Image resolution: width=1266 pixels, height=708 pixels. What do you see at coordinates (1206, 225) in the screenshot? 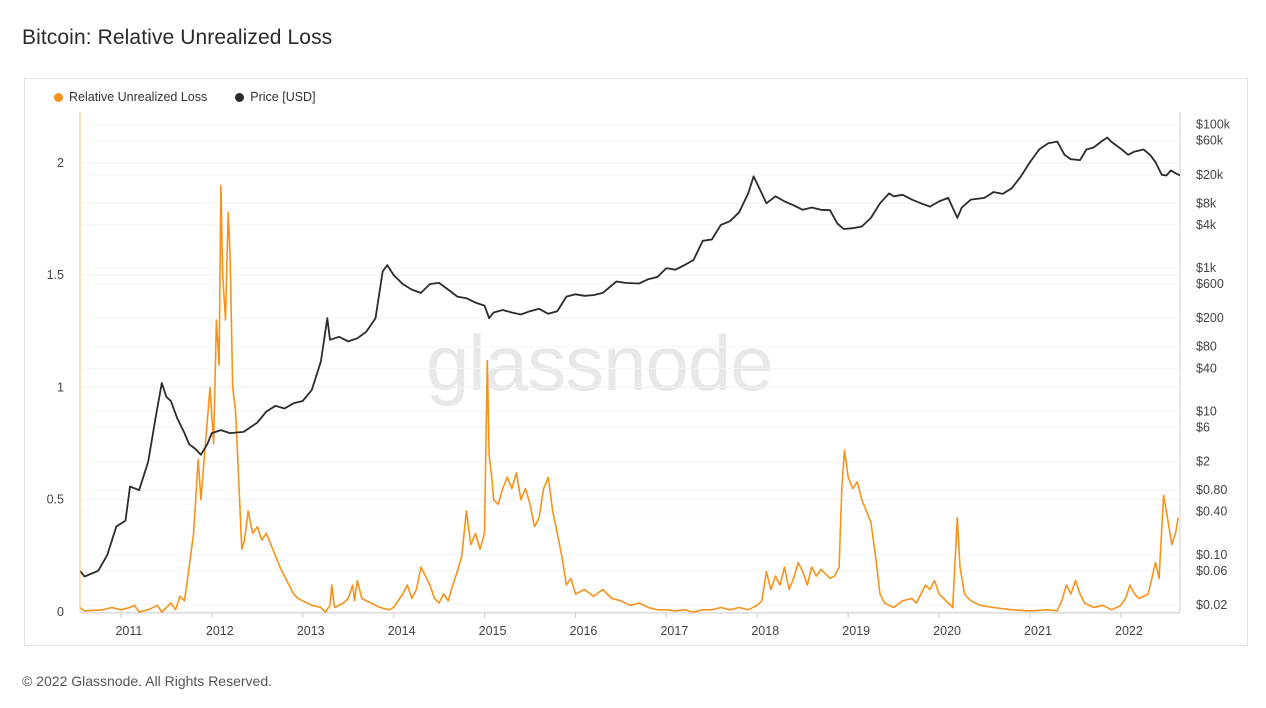
I see `right-tick-label: $4k` at bounding box center [1206, 225].